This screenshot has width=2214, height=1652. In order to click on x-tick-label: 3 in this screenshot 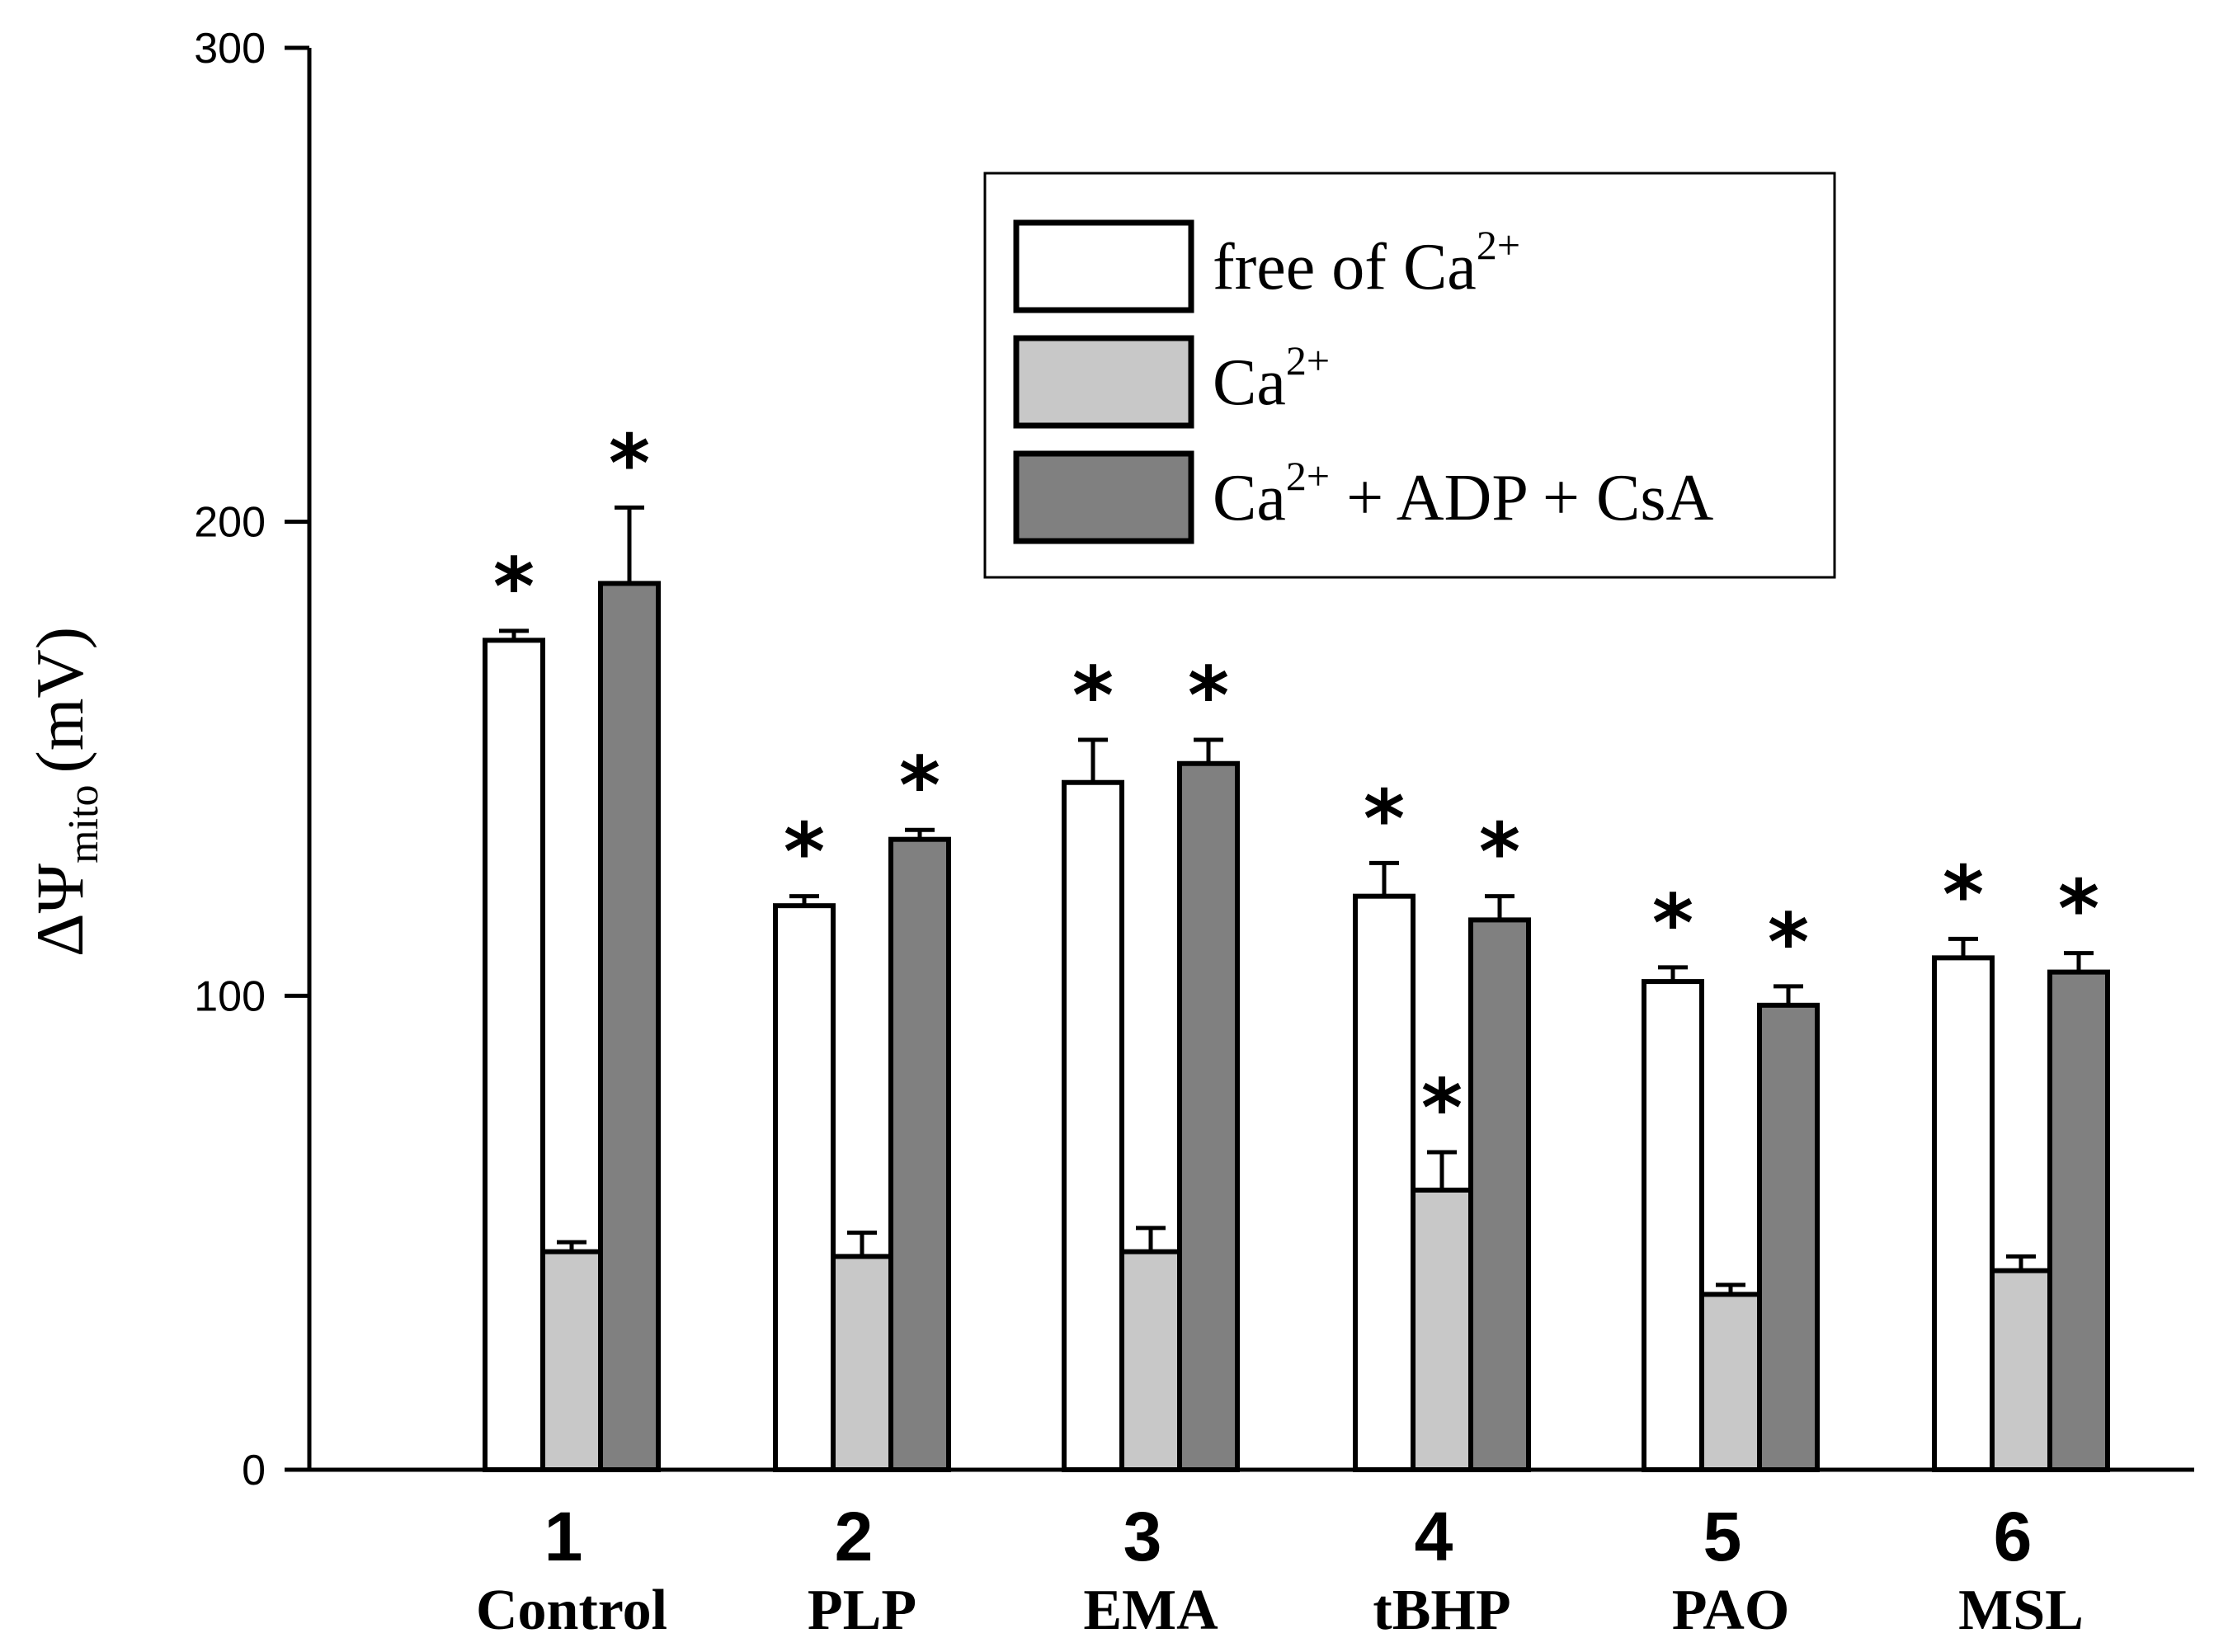, I will do `click(1142, 1536)`.